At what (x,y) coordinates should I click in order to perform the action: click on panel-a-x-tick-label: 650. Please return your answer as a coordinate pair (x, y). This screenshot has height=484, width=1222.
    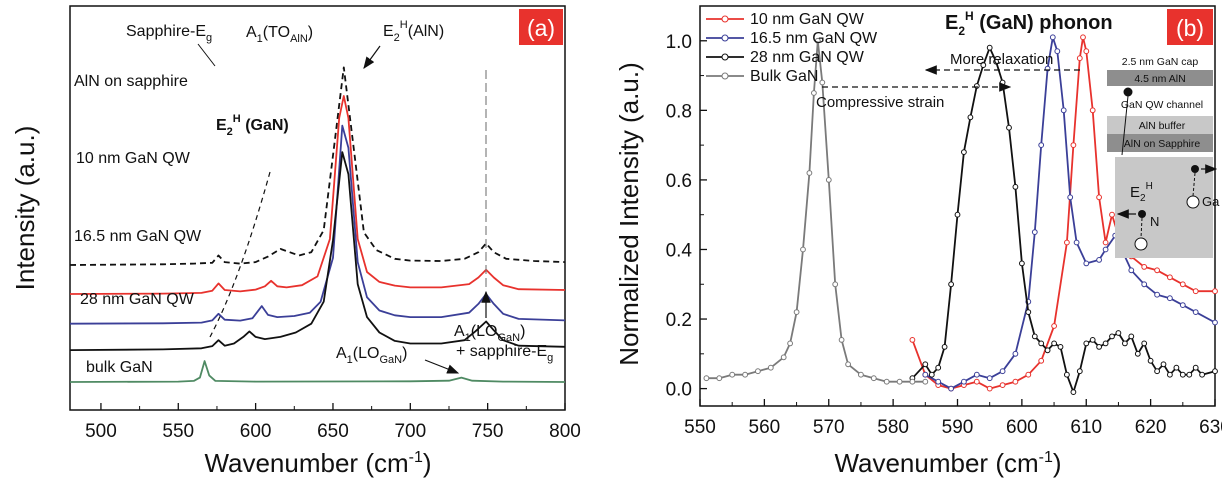
    Looking at the image, I should click on (333, 431).